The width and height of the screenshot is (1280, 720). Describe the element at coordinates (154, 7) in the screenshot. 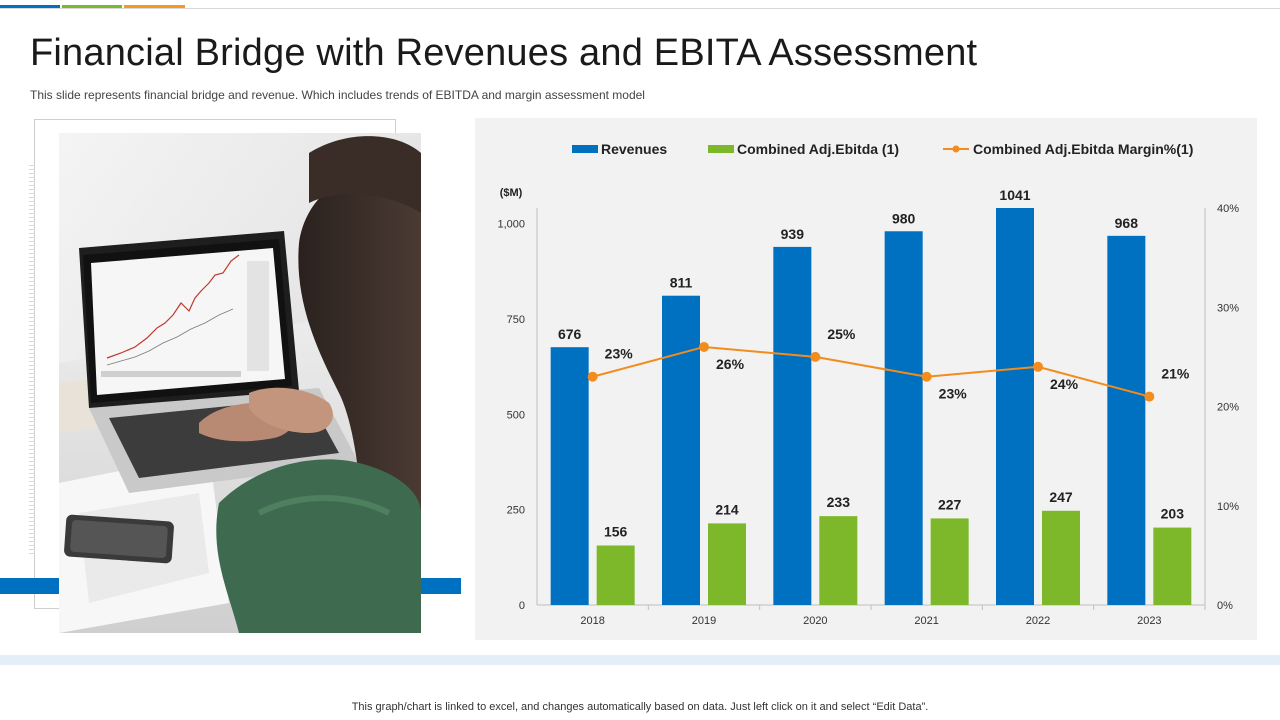

I see `accent-segment-orange` at that location.